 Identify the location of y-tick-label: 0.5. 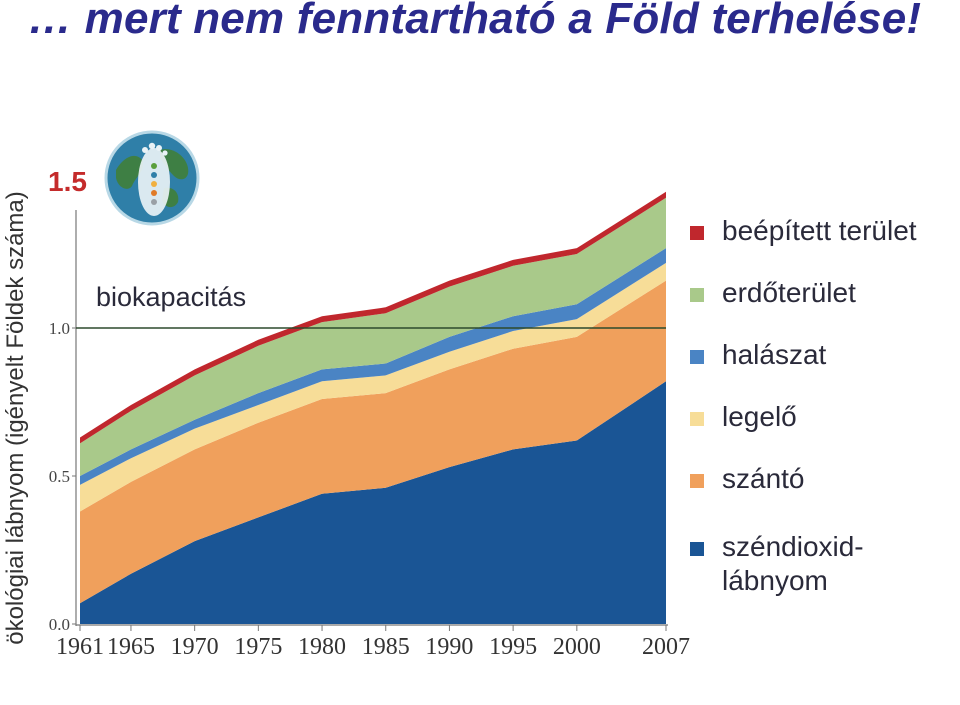
(59, 476).